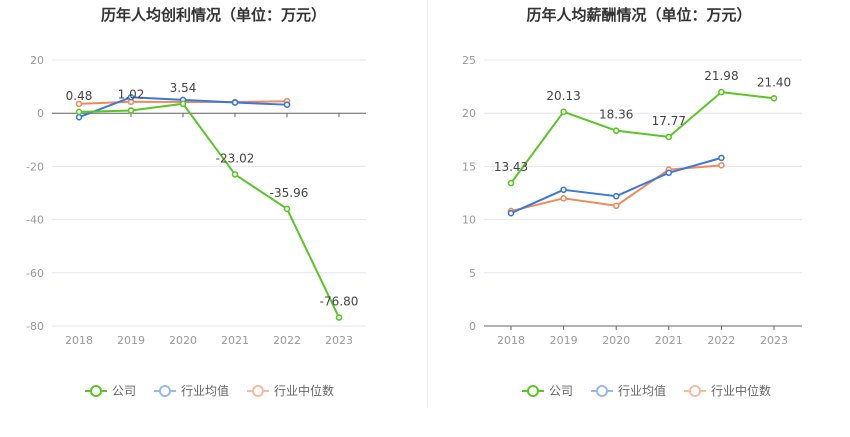 Image resolution: width=850 pixels, height=437 pixels. What do you see at coordinates (472, 273) in the screenshot?
I see `y-tick-label: 5` at bounding box center [472, 273].